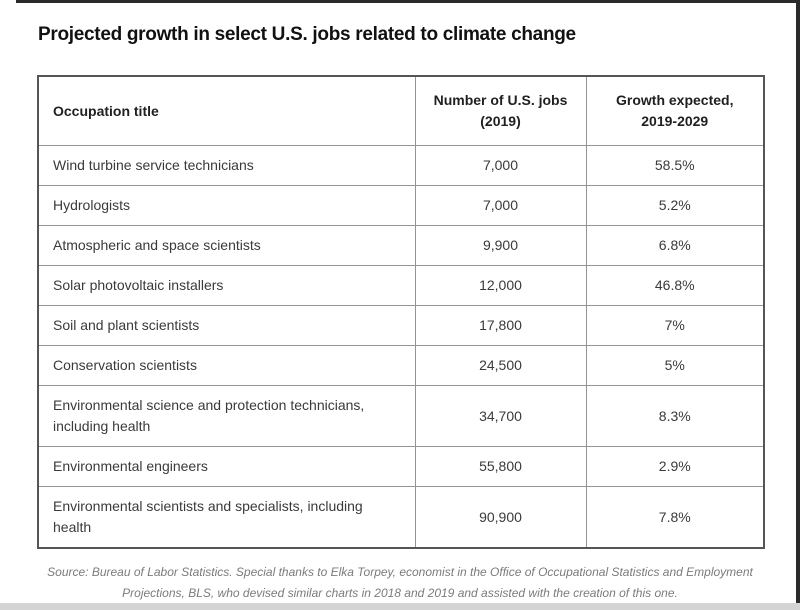  What do you see at coordinates (675, 285) in the screenshot?
I see `growth-percent-cell: 46.8%` at bounding box center [675, 285].